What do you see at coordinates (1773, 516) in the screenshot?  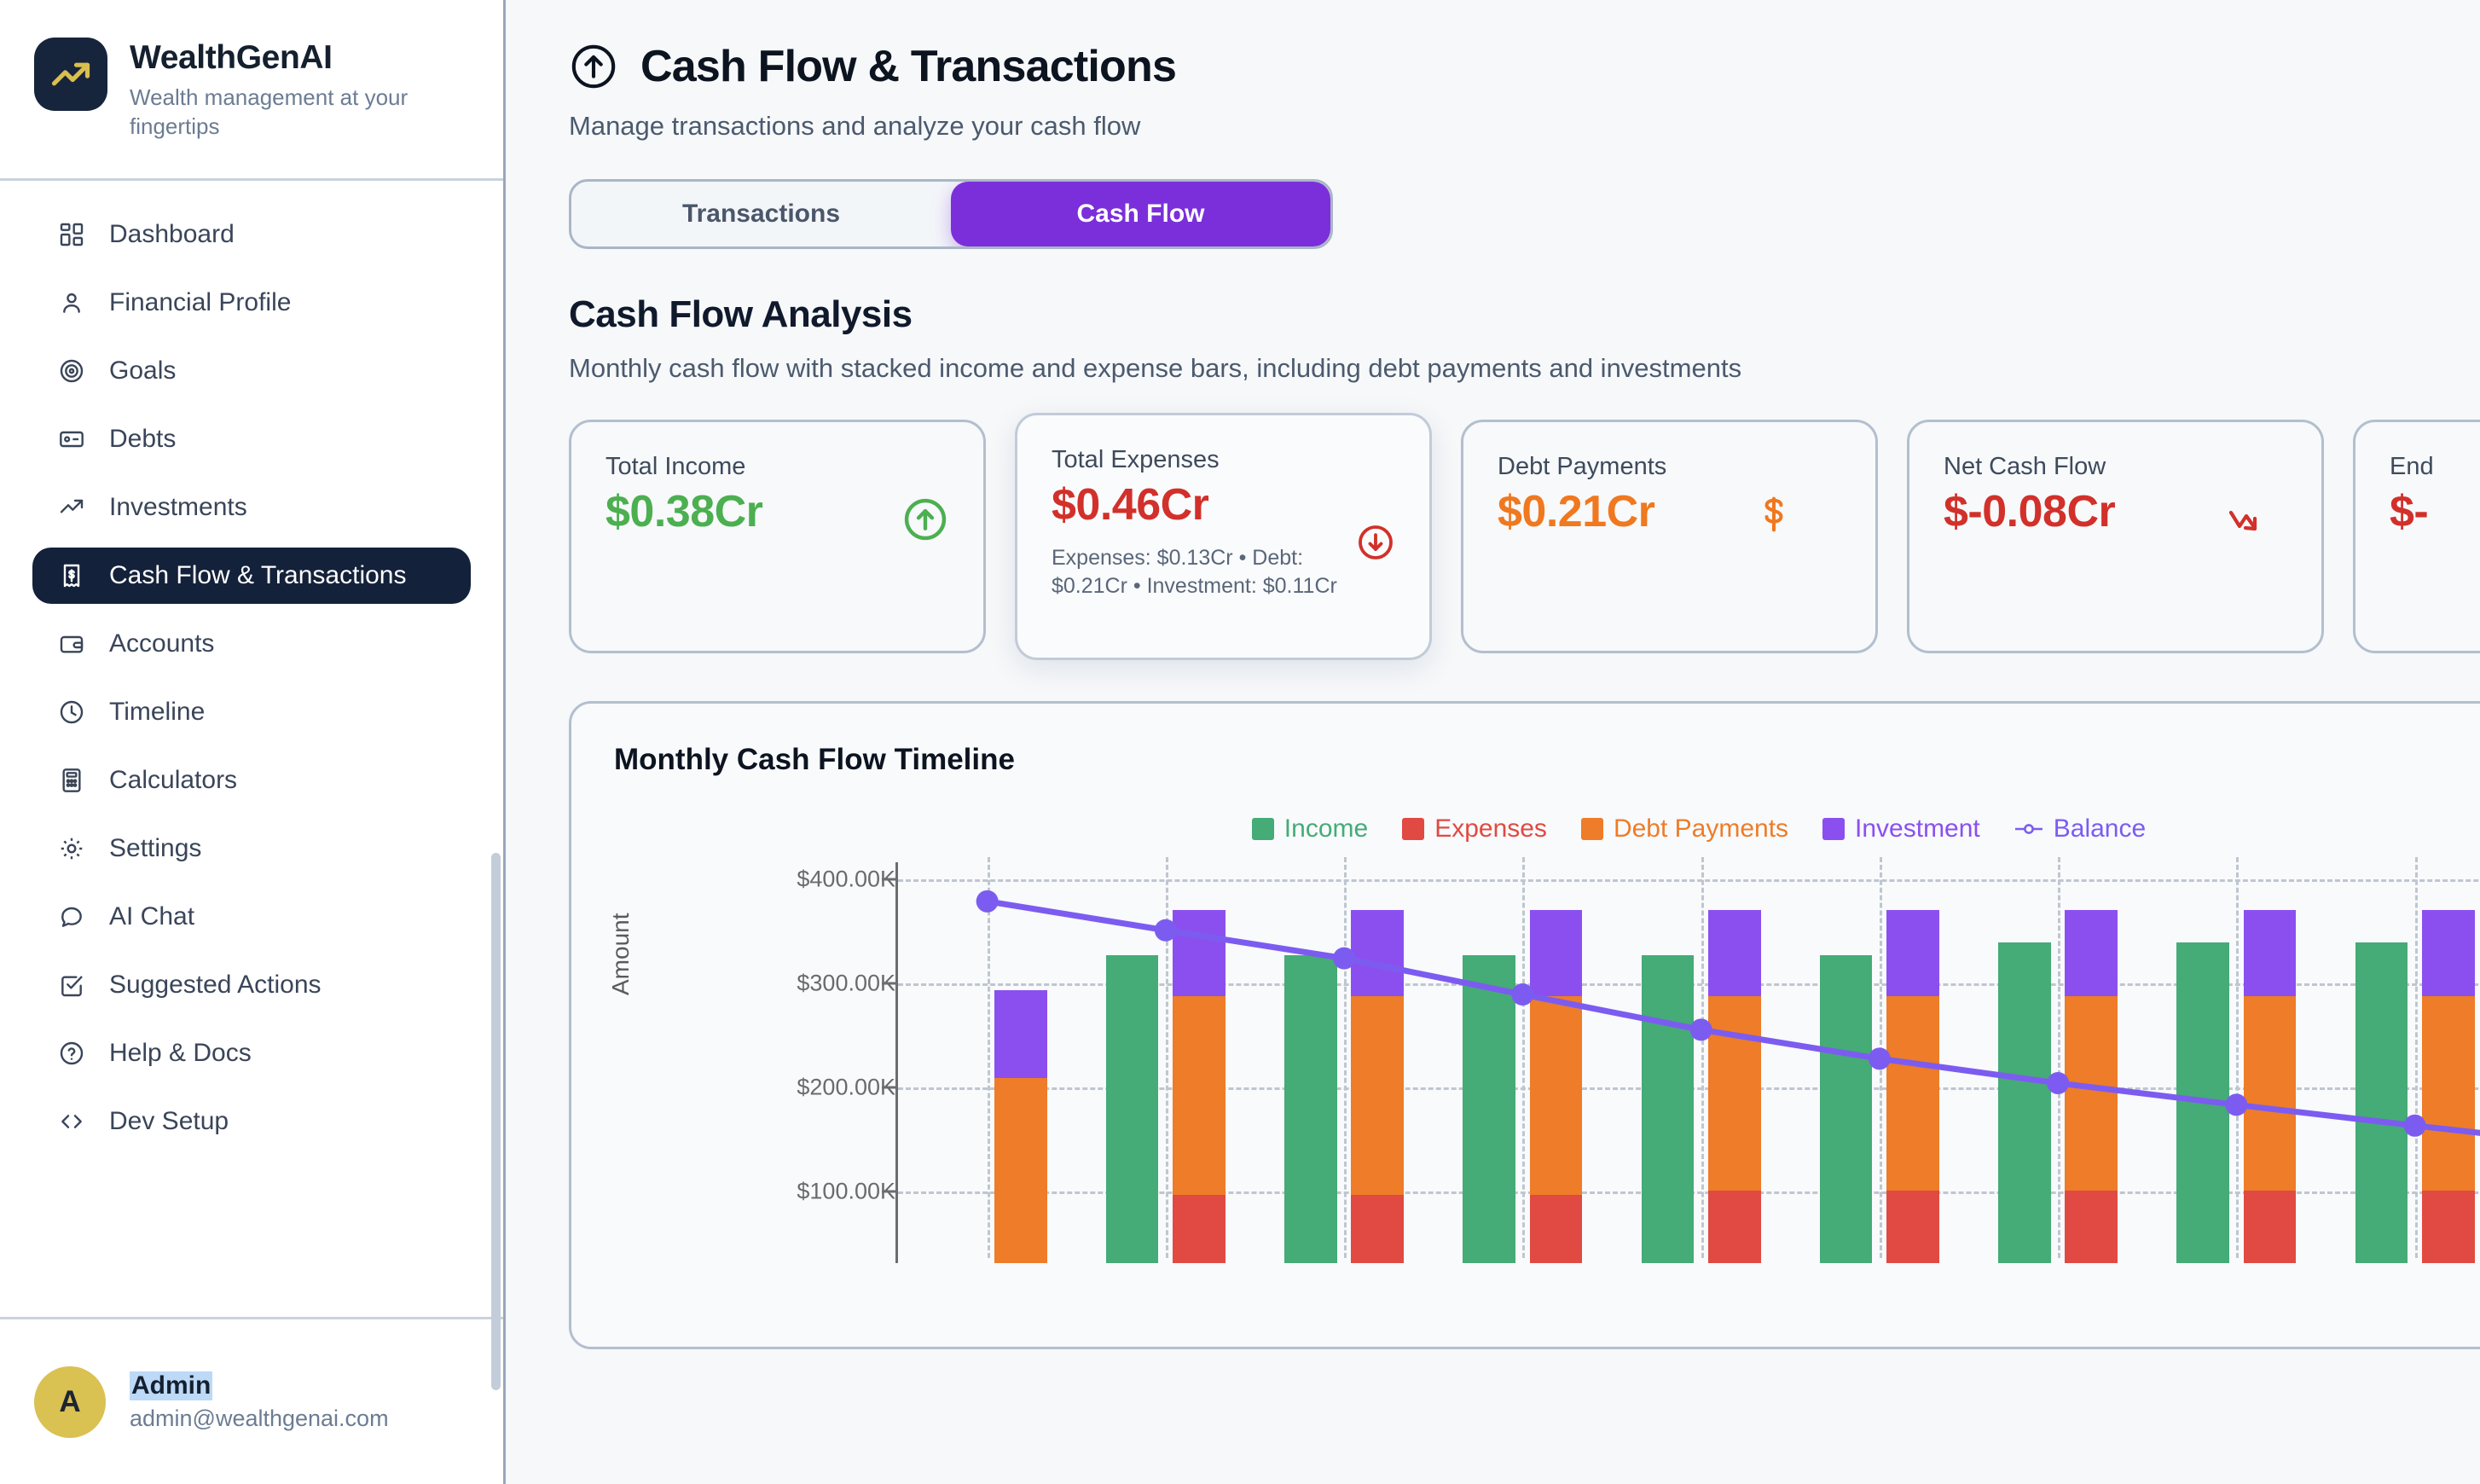 I see `dollar-sign-icon` at bounding box center [1773, 516].